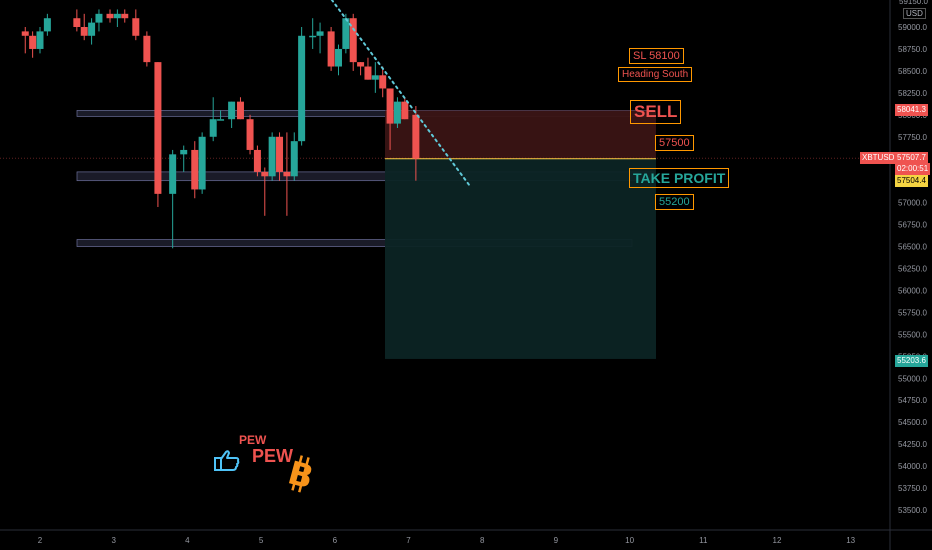  Describe the element at coordinates (520, 134) in the screenshot. I see `stop-loss-zone` at that location.